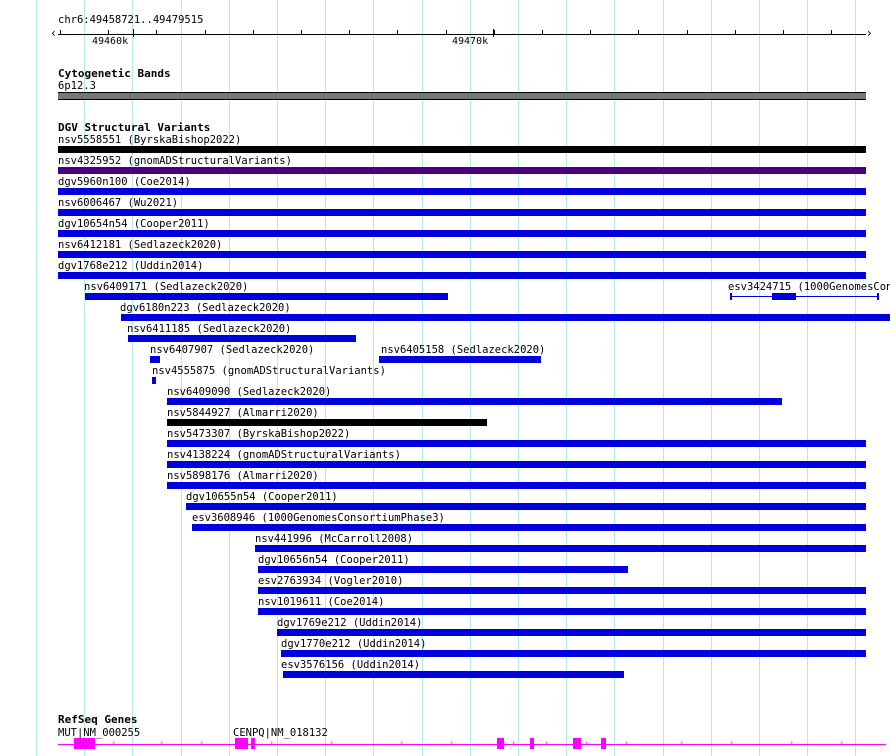 The height and width of the screenshot is (756, 890). What do you see at coordinates (134, 224) in the screenshot?
I see `variant-label: dgv10654n54 (Cooper2011)` at bounding box center [134, 224].